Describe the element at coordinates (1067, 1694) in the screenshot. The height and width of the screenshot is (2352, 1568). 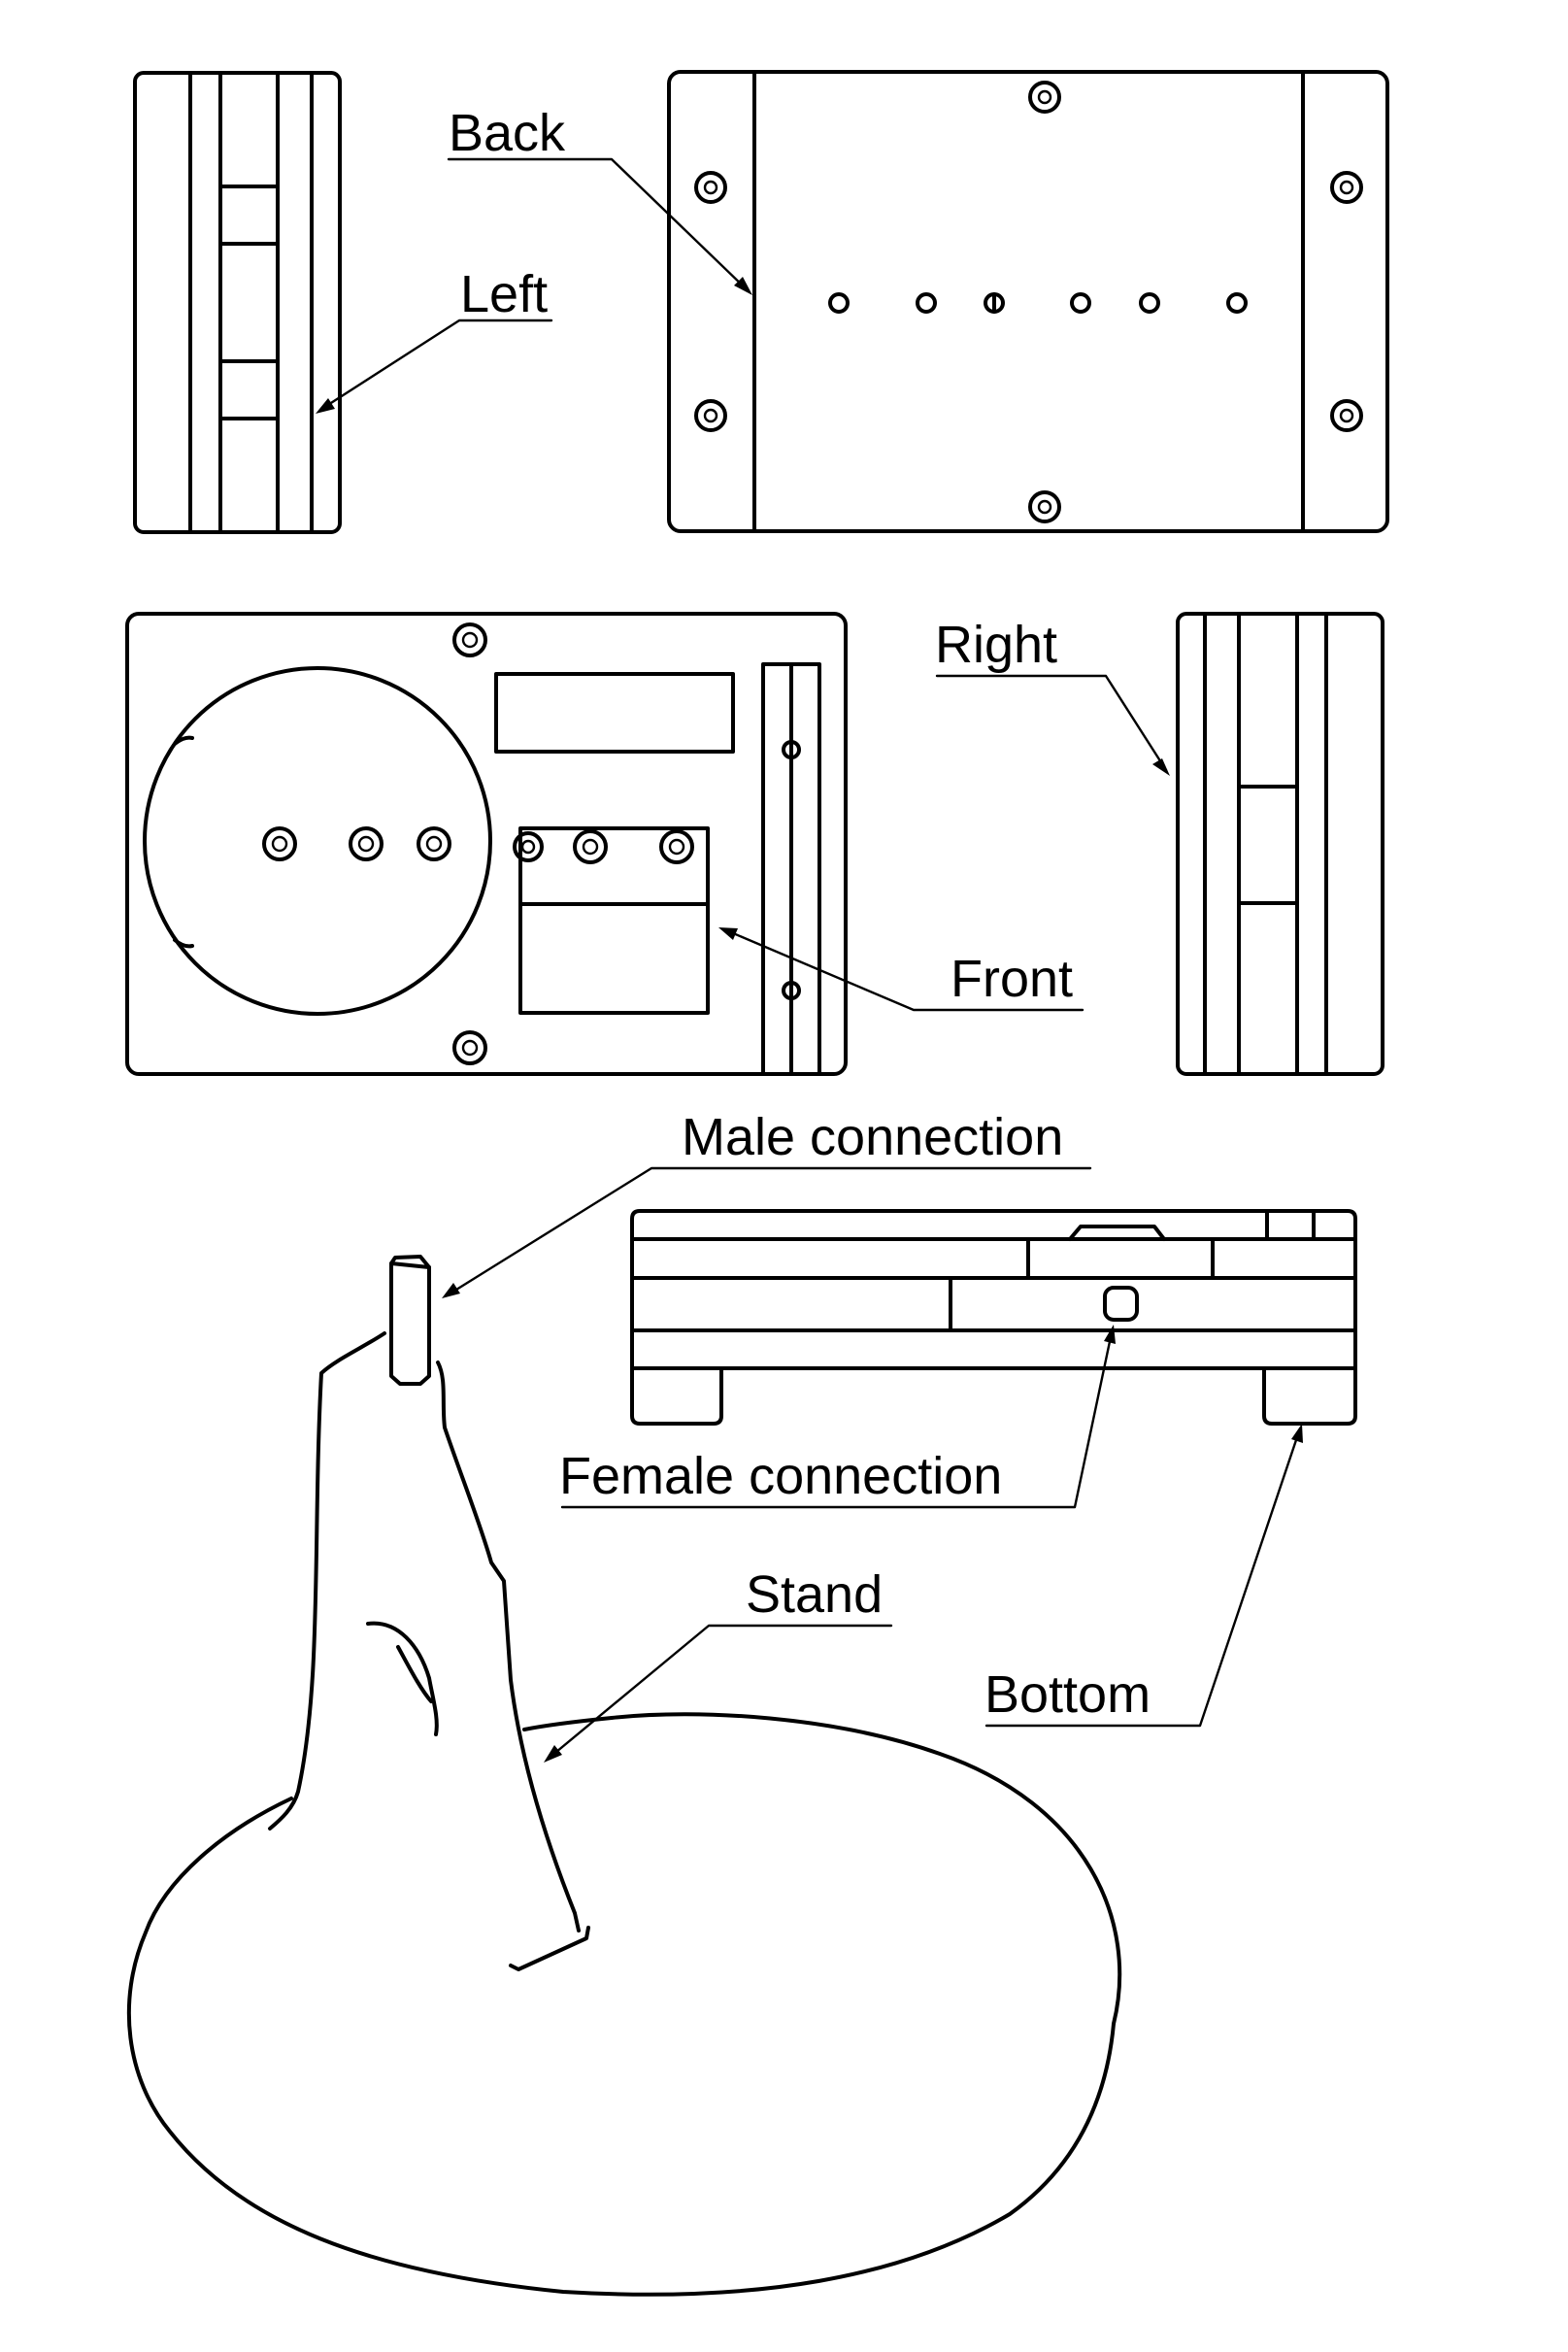
I see `label-bottom: Bottom` at that location.